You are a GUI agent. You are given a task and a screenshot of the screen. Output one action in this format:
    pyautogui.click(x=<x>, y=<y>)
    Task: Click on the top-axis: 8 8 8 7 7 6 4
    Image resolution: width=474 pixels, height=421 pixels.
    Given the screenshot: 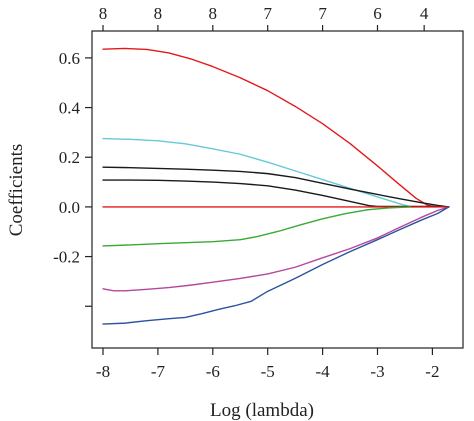 What is the action you would take?
    pyautogui.click(x=264, y=17)
    